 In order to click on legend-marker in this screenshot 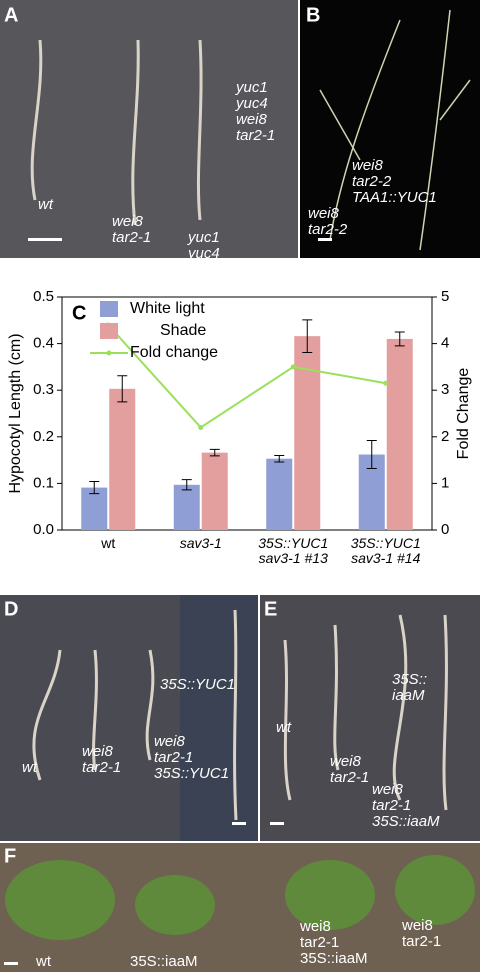, I will do `click(109, 353)`.